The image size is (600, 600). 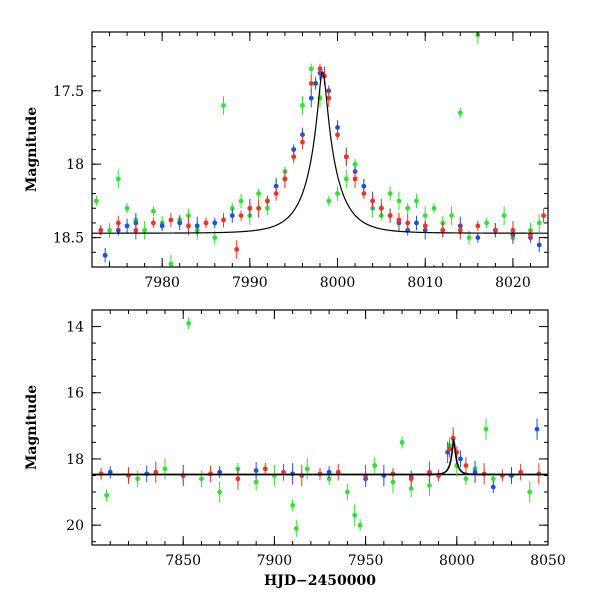 What do you see at coordinates (457, 561) in the screenshot?
I see `bottom-xtick-label: 8000` at bounding box center [457, 561].